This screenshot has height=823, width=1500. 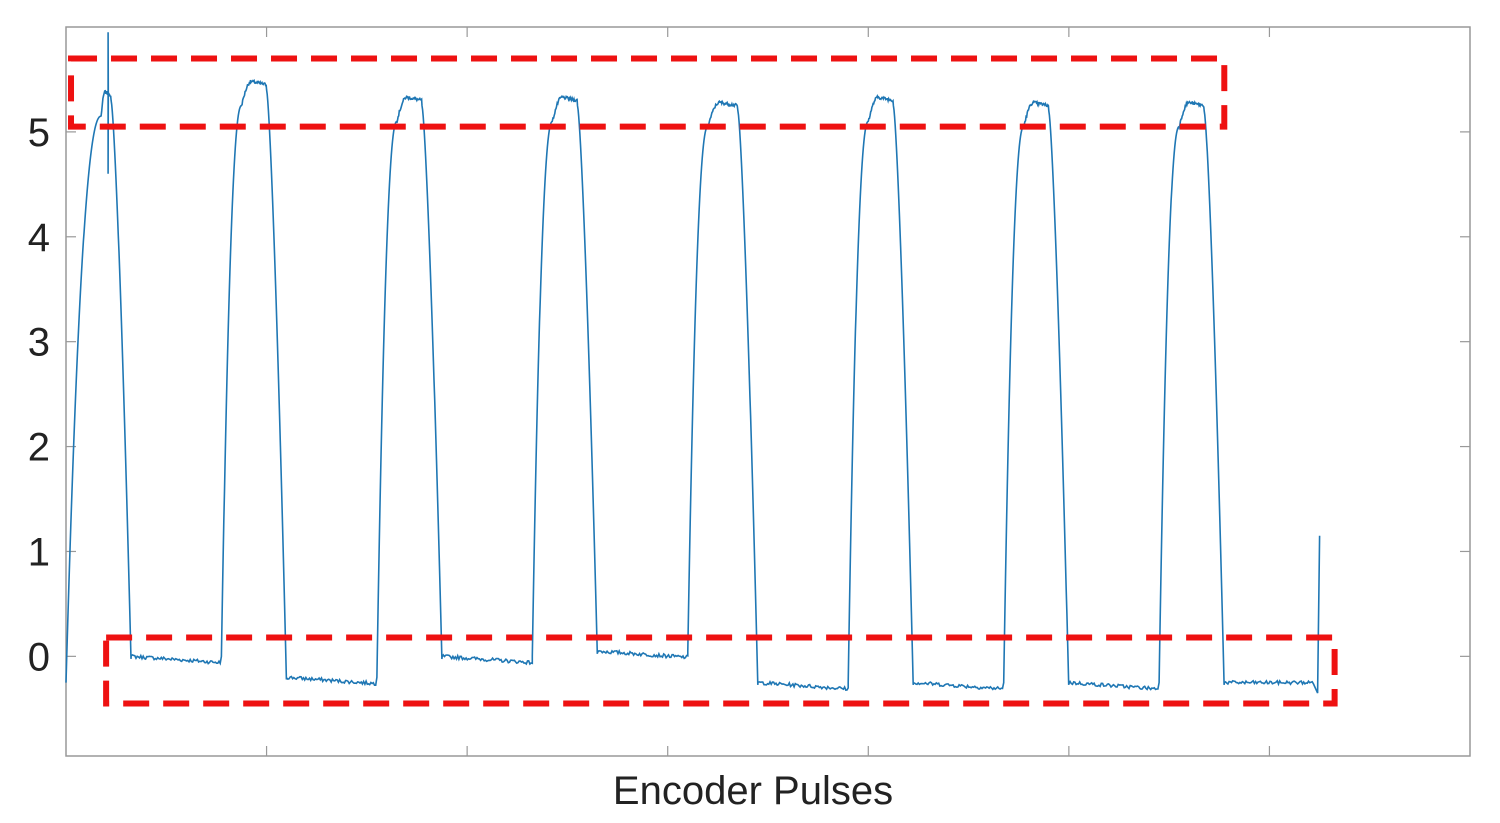 I want to click on y-tick-label: 4, so click(x=39, y=238).